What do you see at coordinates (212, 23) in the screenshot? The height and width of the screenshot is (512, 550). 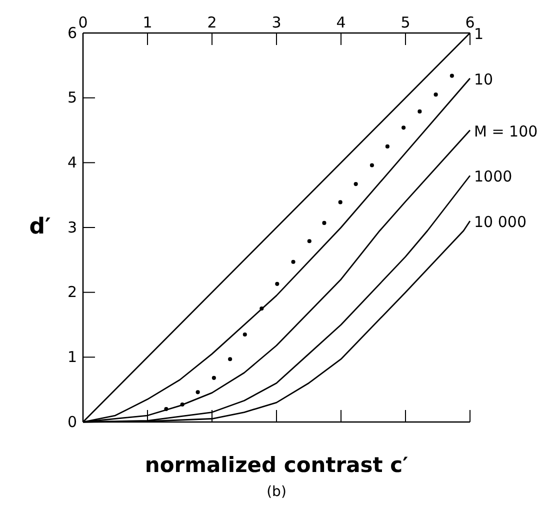 I see `x-tick-label: 2` at bounding box center [212, 23].